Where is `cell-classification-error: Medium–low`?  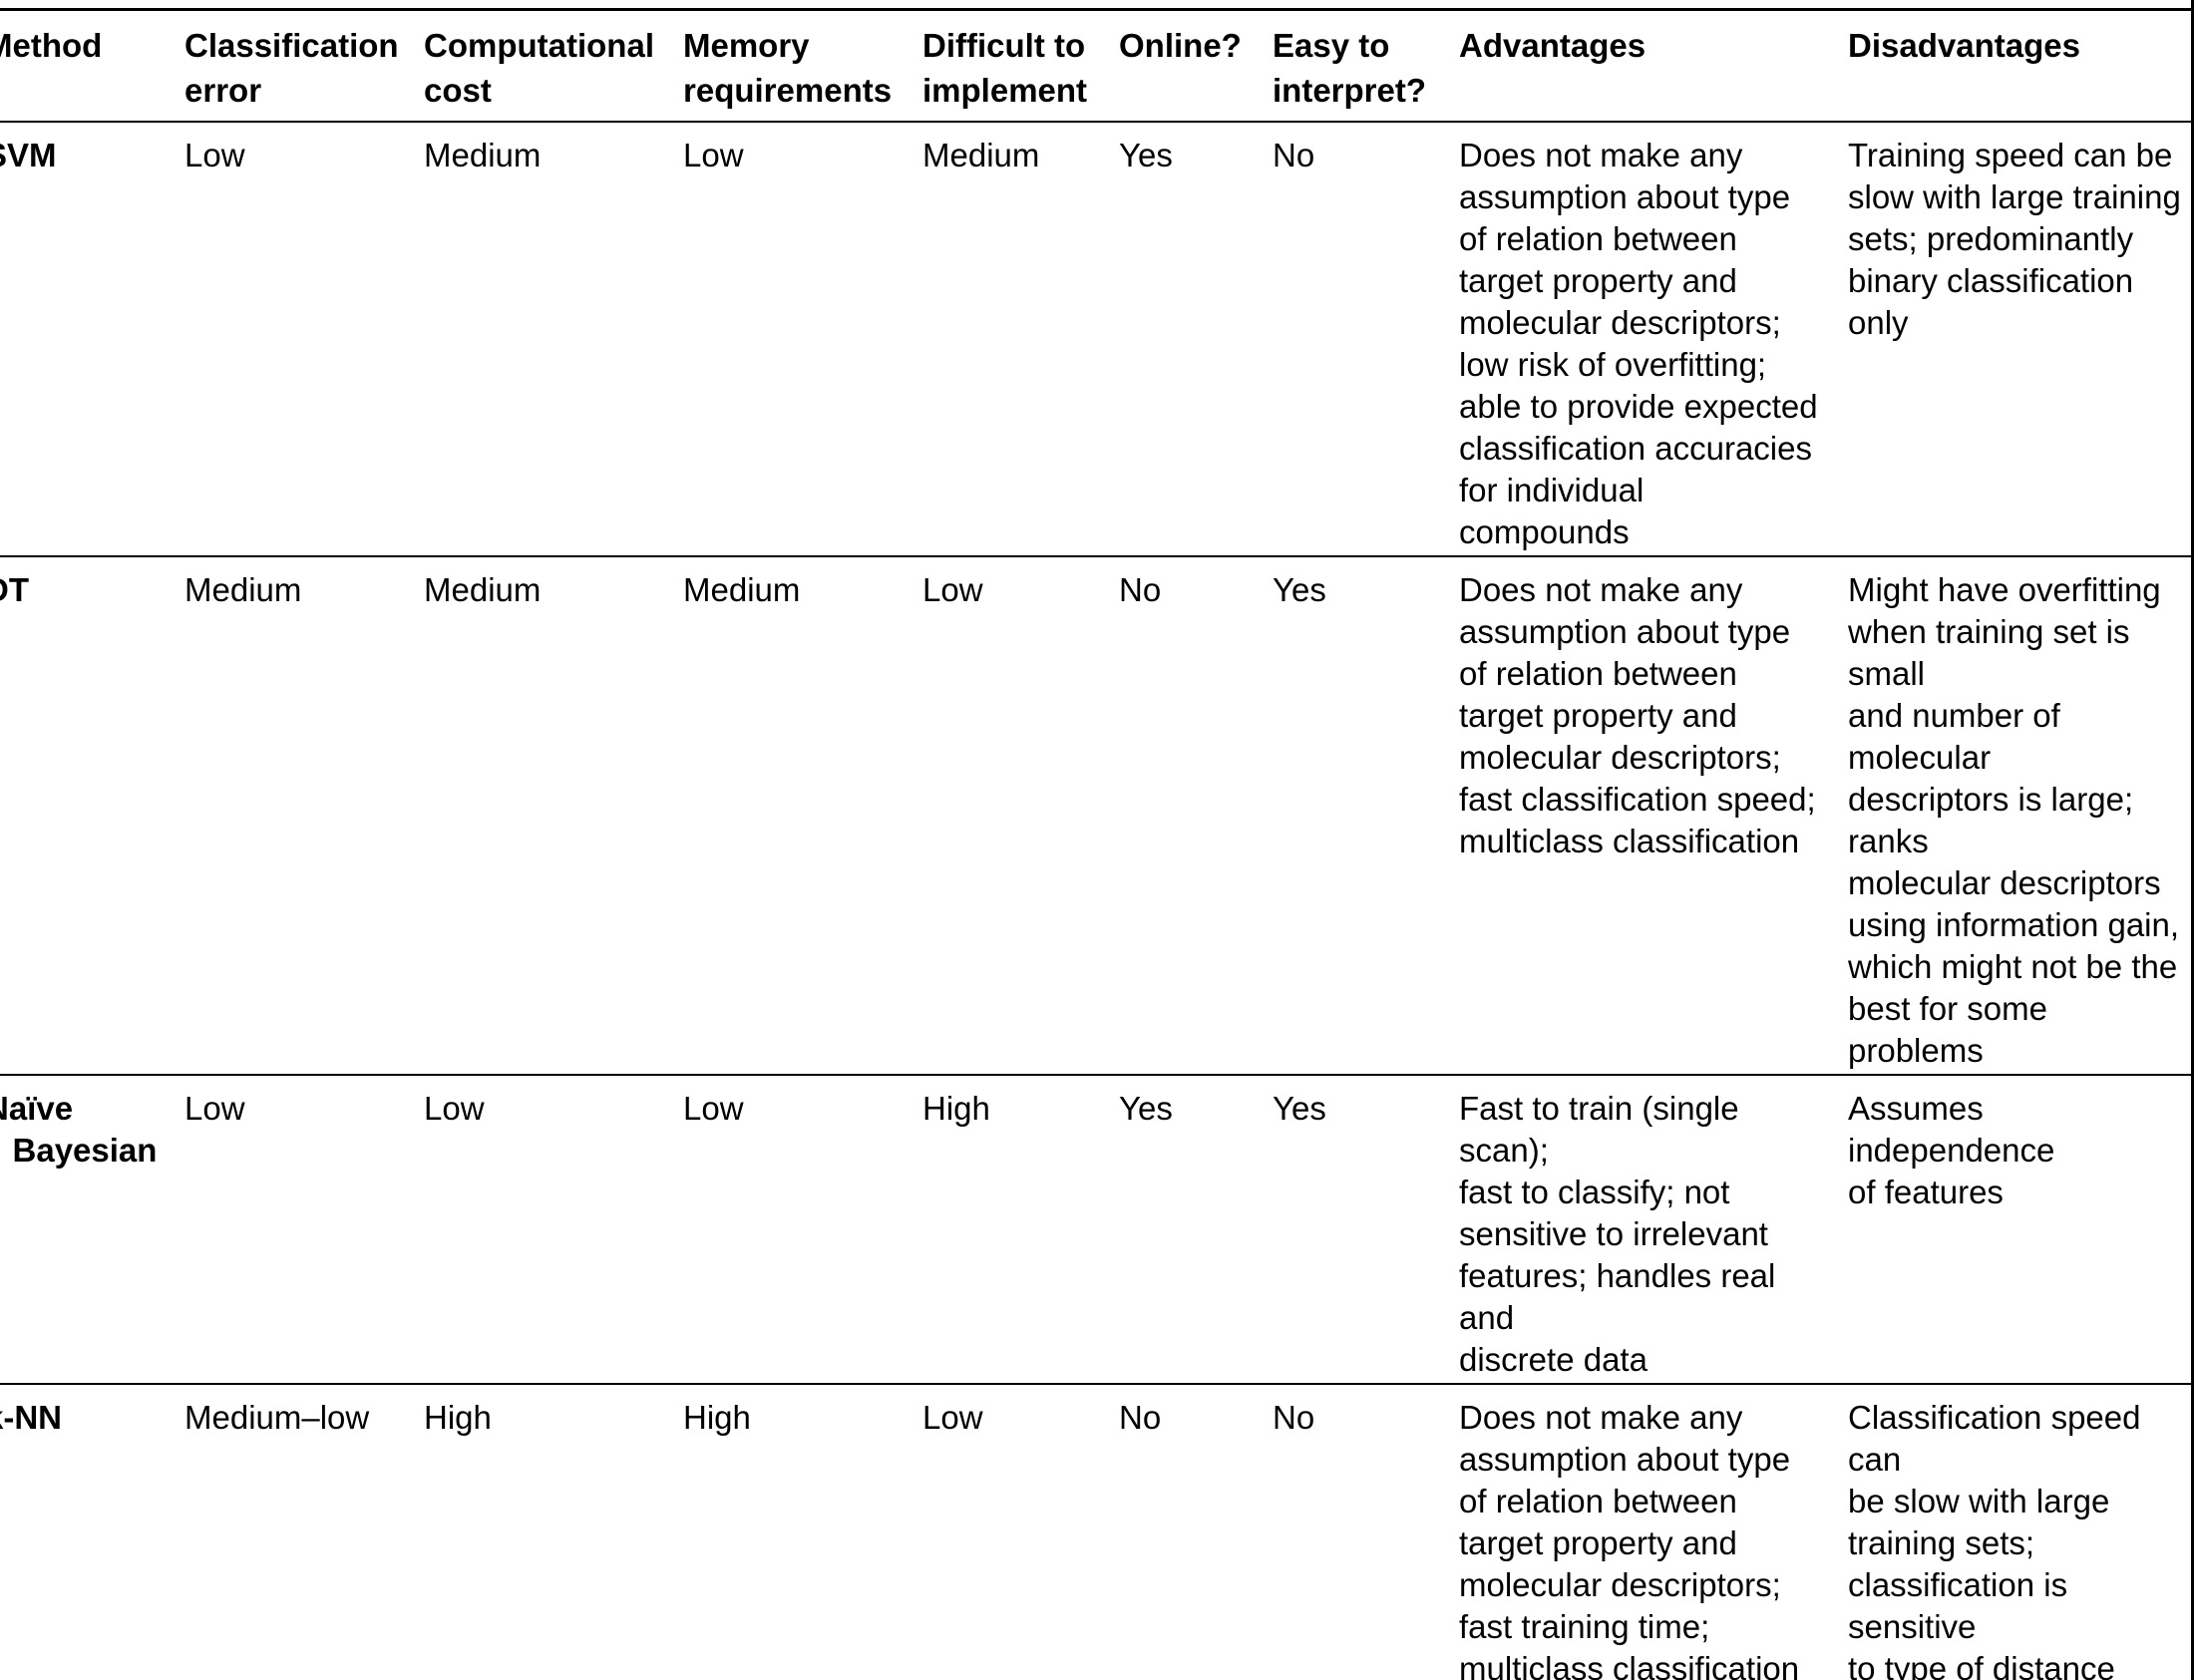 cell-classification-error: Medium–low is located at coordinates (304, 1532).